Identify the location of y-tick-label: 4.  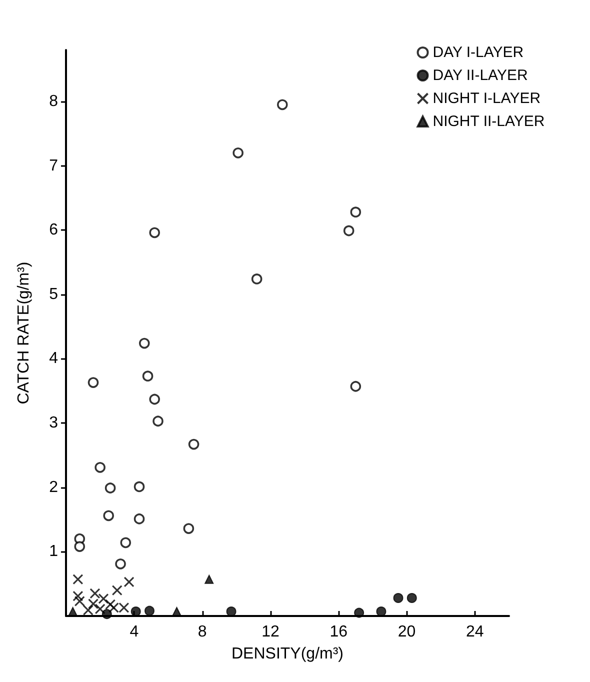
(53, 359).